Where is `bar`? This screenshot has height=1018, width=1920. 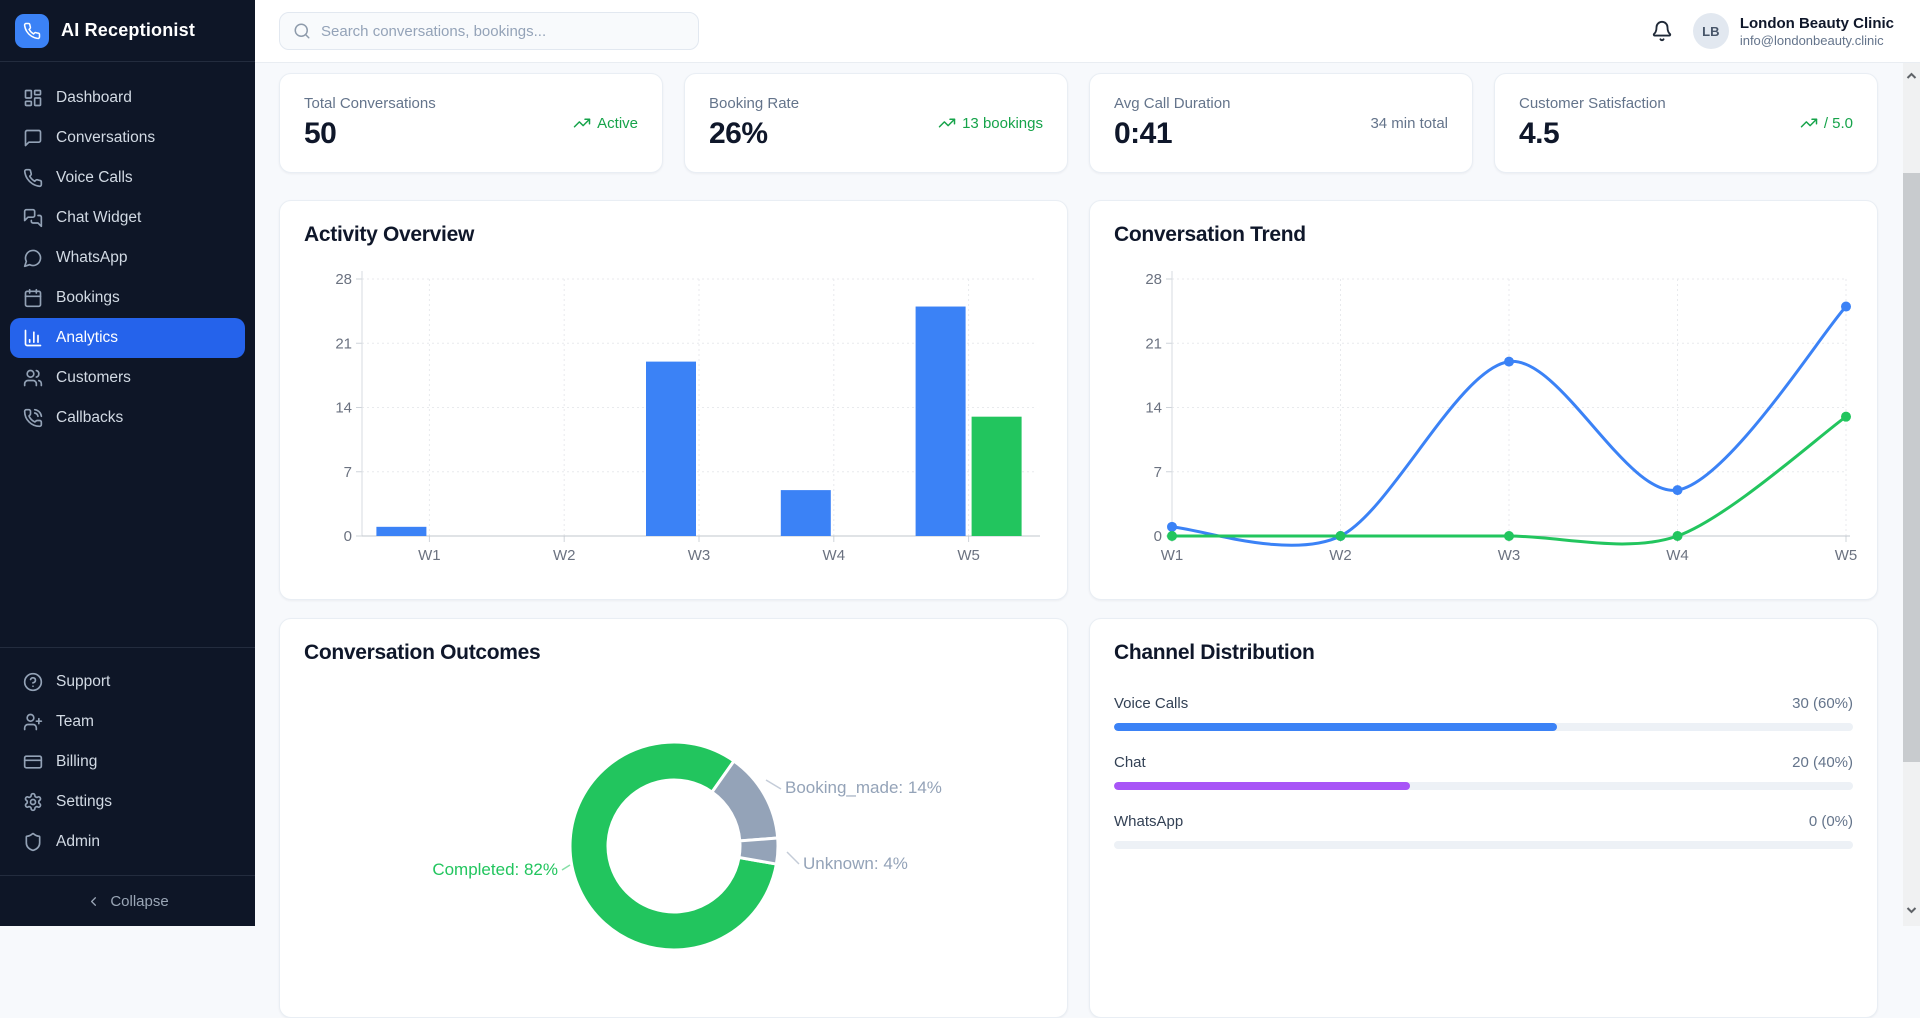 bar is located at coordinates (940, 421).